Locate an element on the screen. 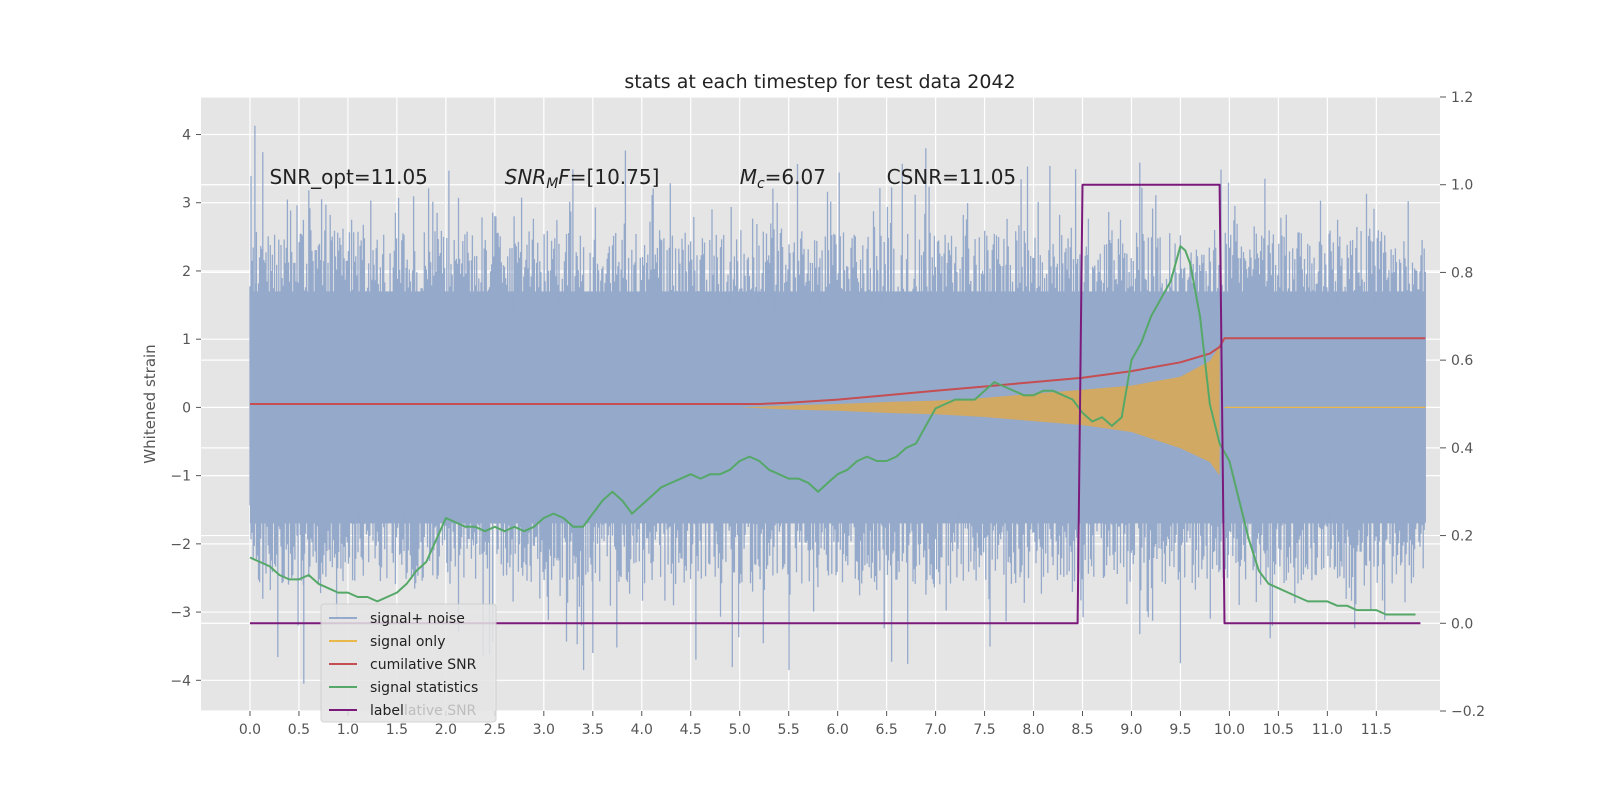  legend-ghost-text: lative SNR is located at coordinates (440, 711).